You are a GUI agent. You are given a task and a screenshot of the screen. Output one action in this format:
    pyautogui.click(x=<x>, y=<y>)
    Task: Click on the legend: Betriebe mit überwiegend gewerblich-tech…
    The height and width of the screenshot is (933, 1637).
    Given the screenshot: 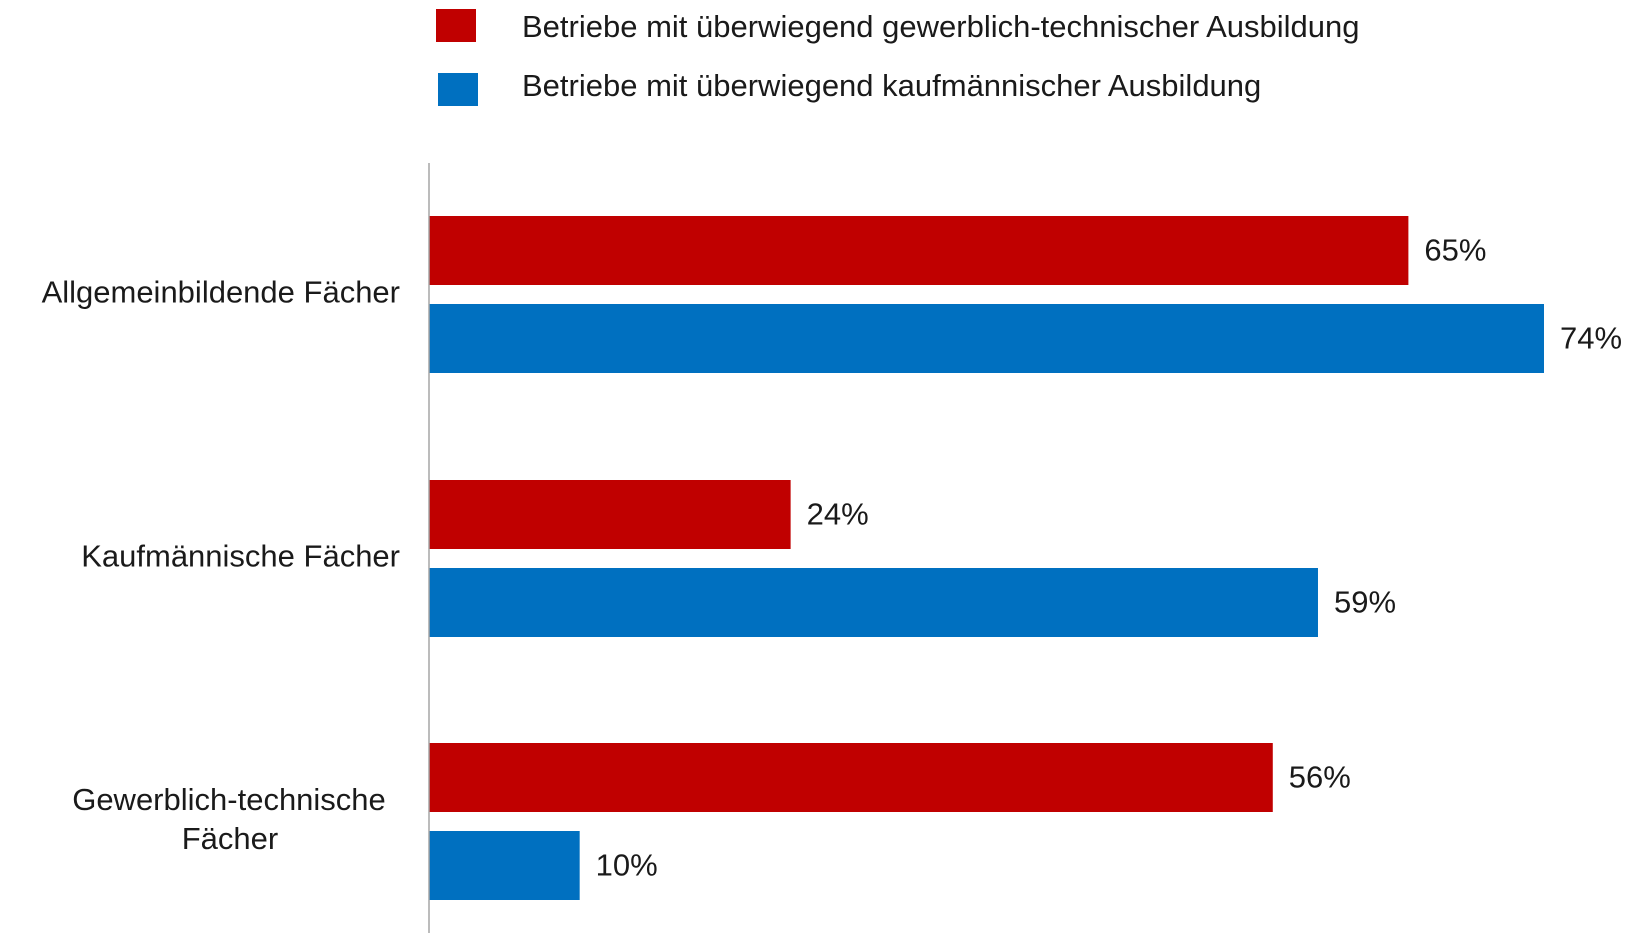 What is the action you would take?
    pyautogui.click(x=897, y=57)
    